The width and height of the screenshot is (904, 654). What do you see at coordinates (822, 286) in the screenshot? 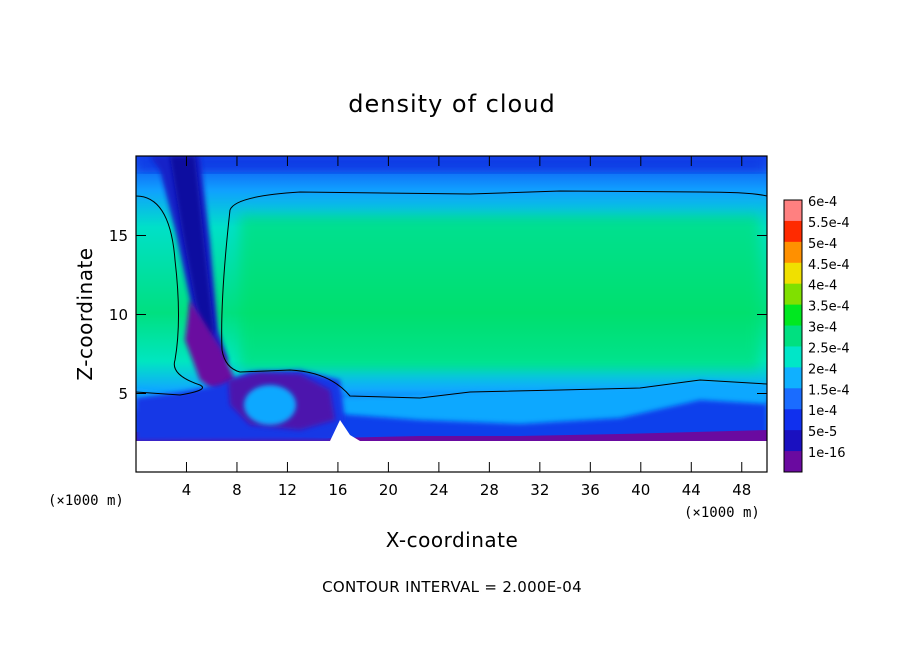
I see `colorbar-label: 4e-4` at bounding box center [822, 286].